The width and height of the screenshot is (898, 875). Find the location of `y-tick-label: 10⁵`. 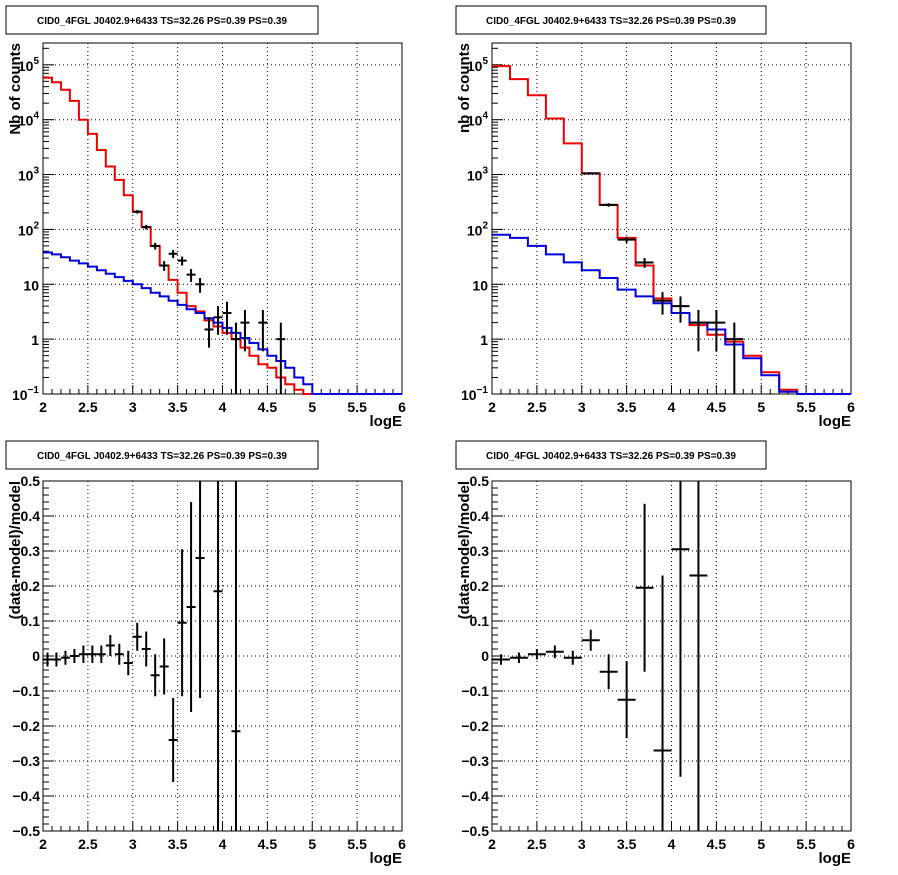

y-tick-label: 10⁵ is located at coordinates (29, 65).